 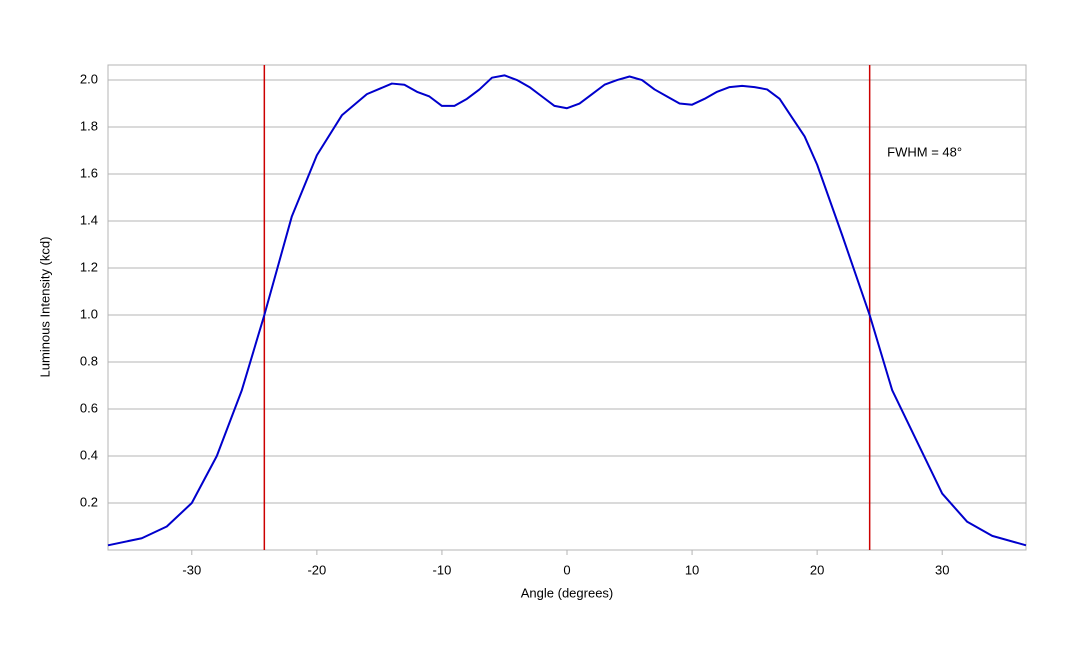 I want to click on y-tick-label: 1.2, so click(x=89, y=266).